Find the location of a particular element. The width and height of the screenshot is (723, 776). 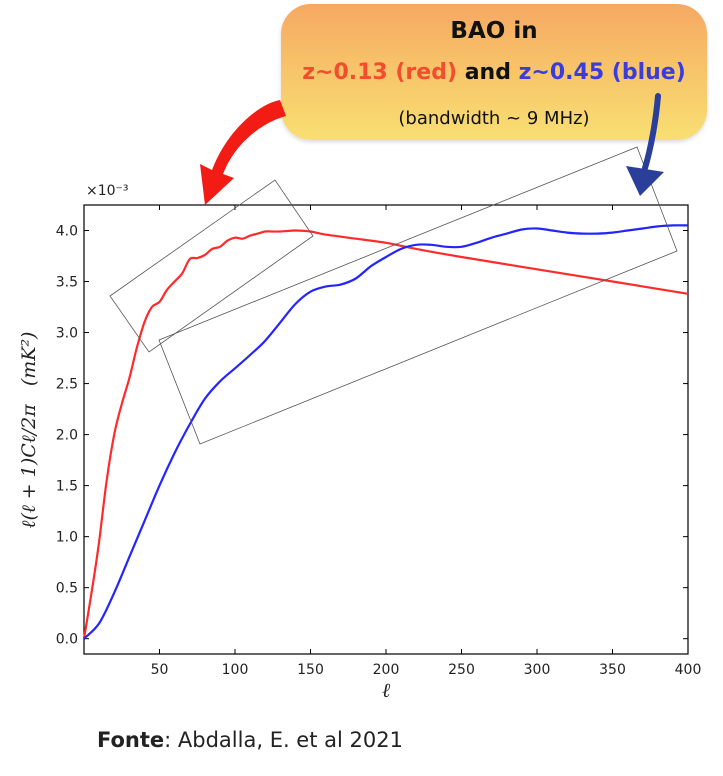

x-axis-label: ℓ is located at coordinates (386, 690).